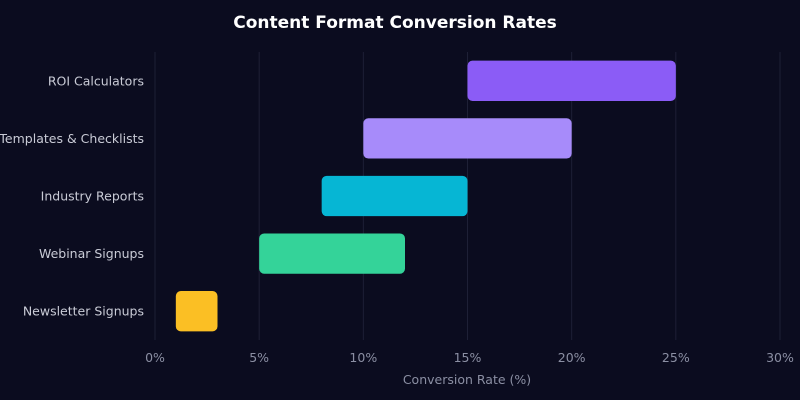 The image size is (800, 400). Describe the element at coordinates (467, 379) in the screenshot. I see `x-axis-label: Conversion Rate (%)` at that location.